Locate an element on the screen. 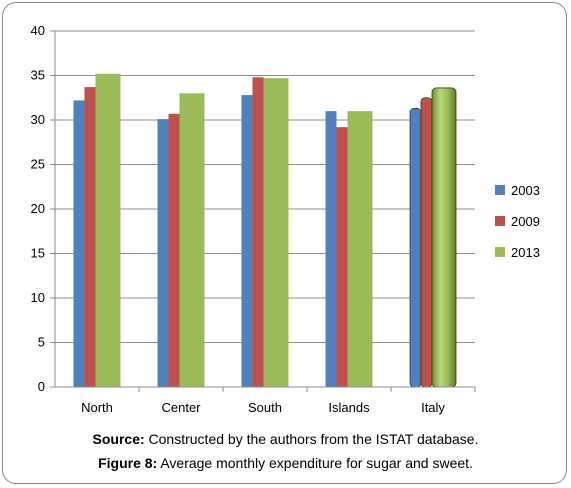 This screenshot has height=488, width=571. x-tick-label: Italy is located at coordinates (433, 407).